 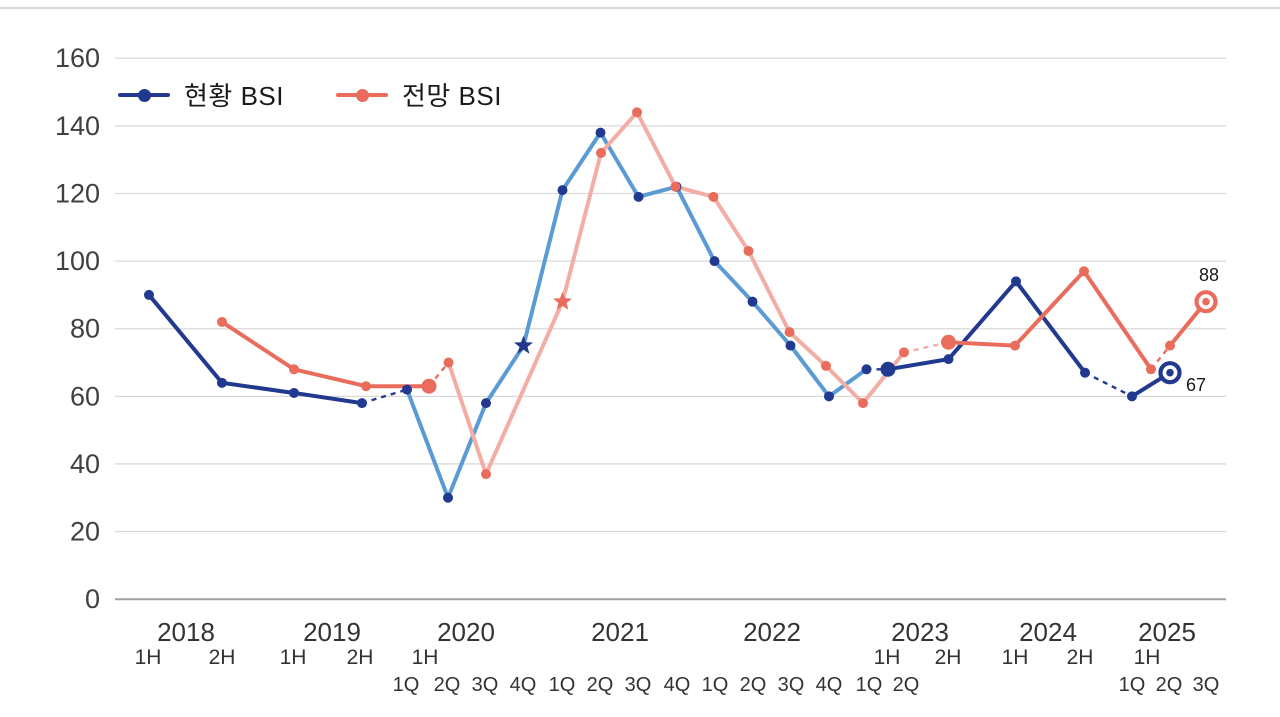 I want to click on outlook-point-2021-1Q-star-marker, so click(x=562, y=300).